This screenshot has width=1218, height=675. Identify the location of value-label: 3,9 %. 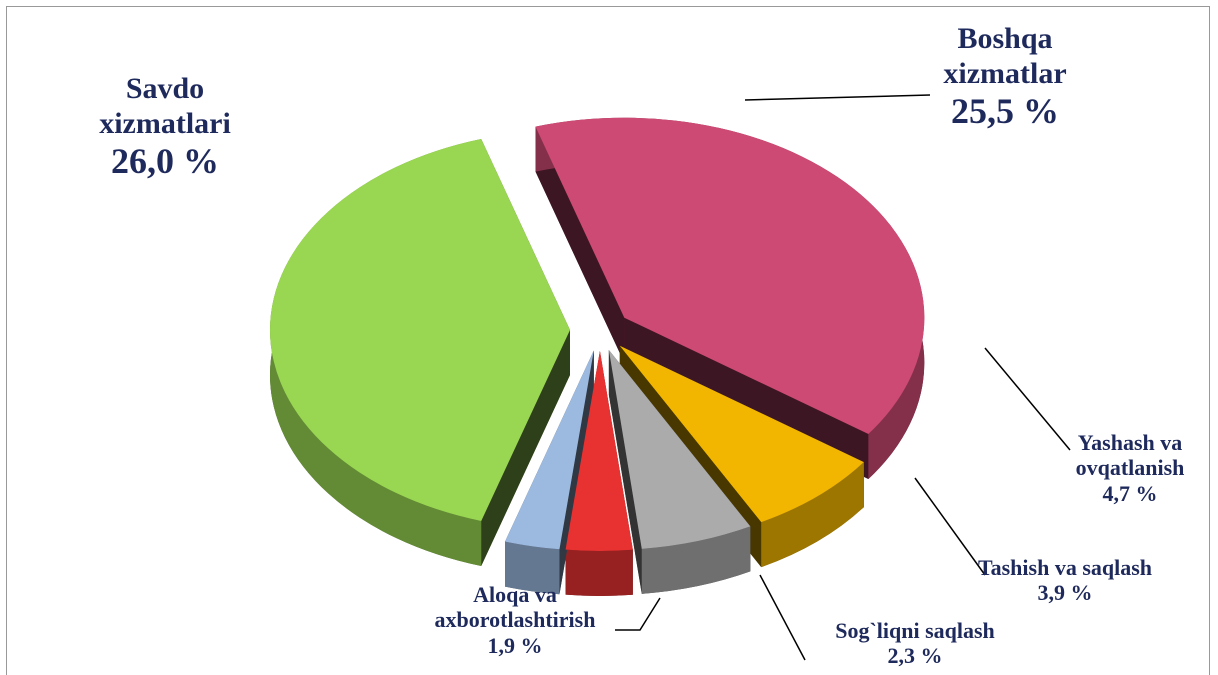
(1065, 593).